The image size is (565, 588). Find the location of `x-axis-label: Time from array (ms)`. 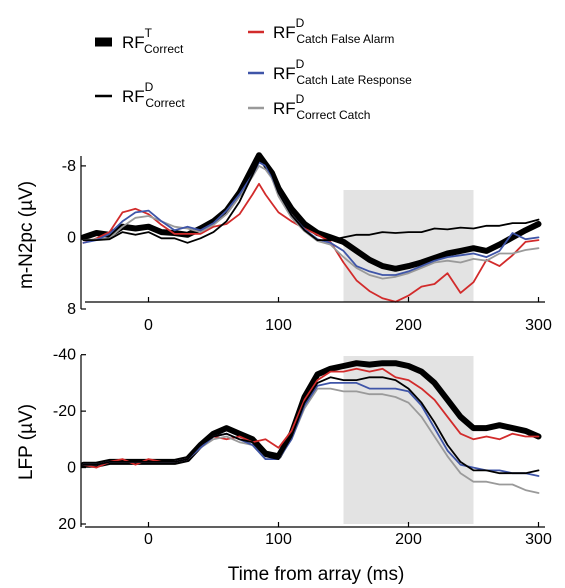

x-axis-label: Time from array (ms) is located at coordinates (316, 574).